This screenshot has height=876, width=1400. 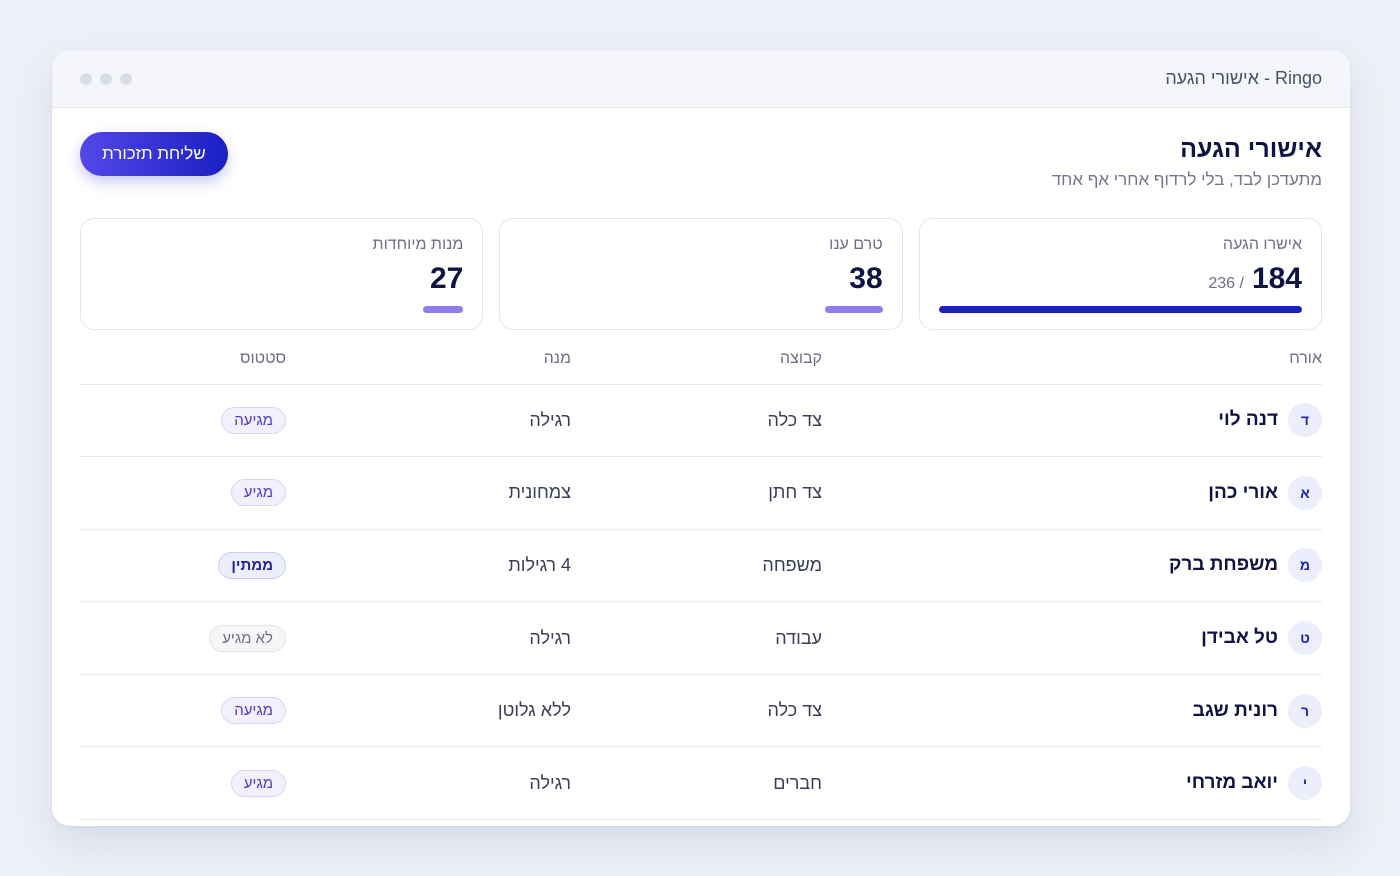 I want to click on table-row: א אורי כהן צד חתן צמחונית מגיע, so click(x=701, y=493).